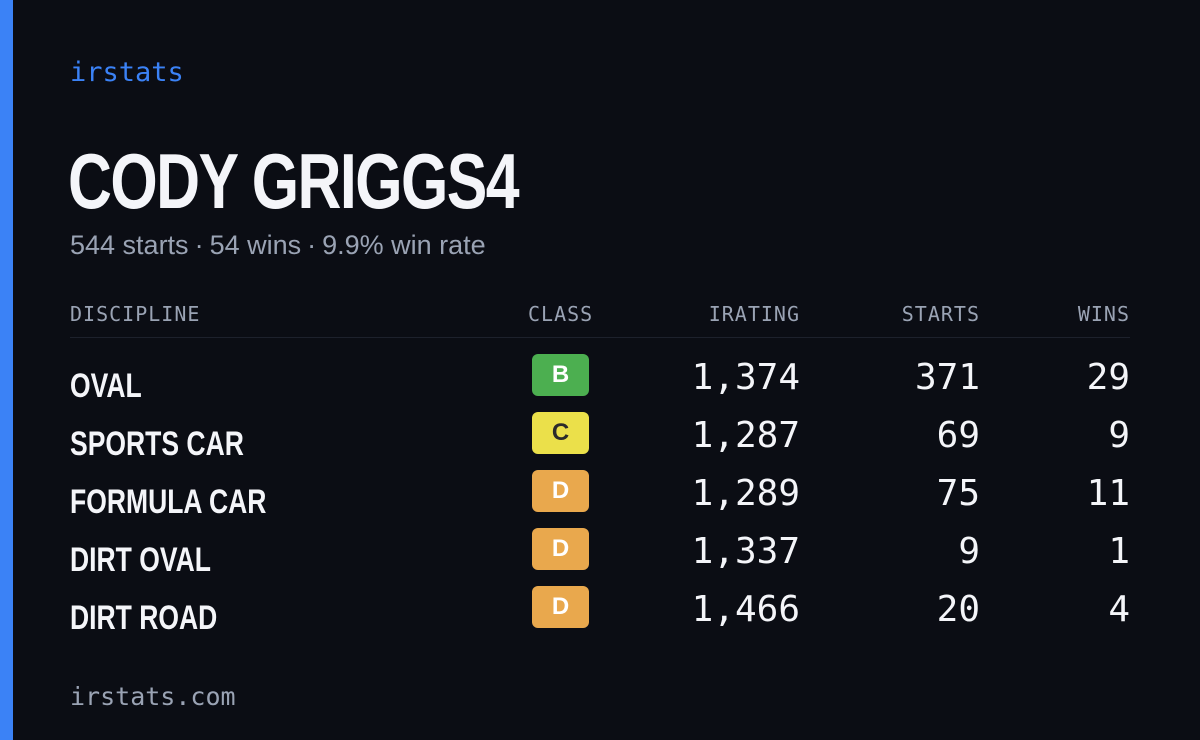 The image size is (1200, 740). I want to click on discipline-name: DIRT OVAL, so click(140, 560).